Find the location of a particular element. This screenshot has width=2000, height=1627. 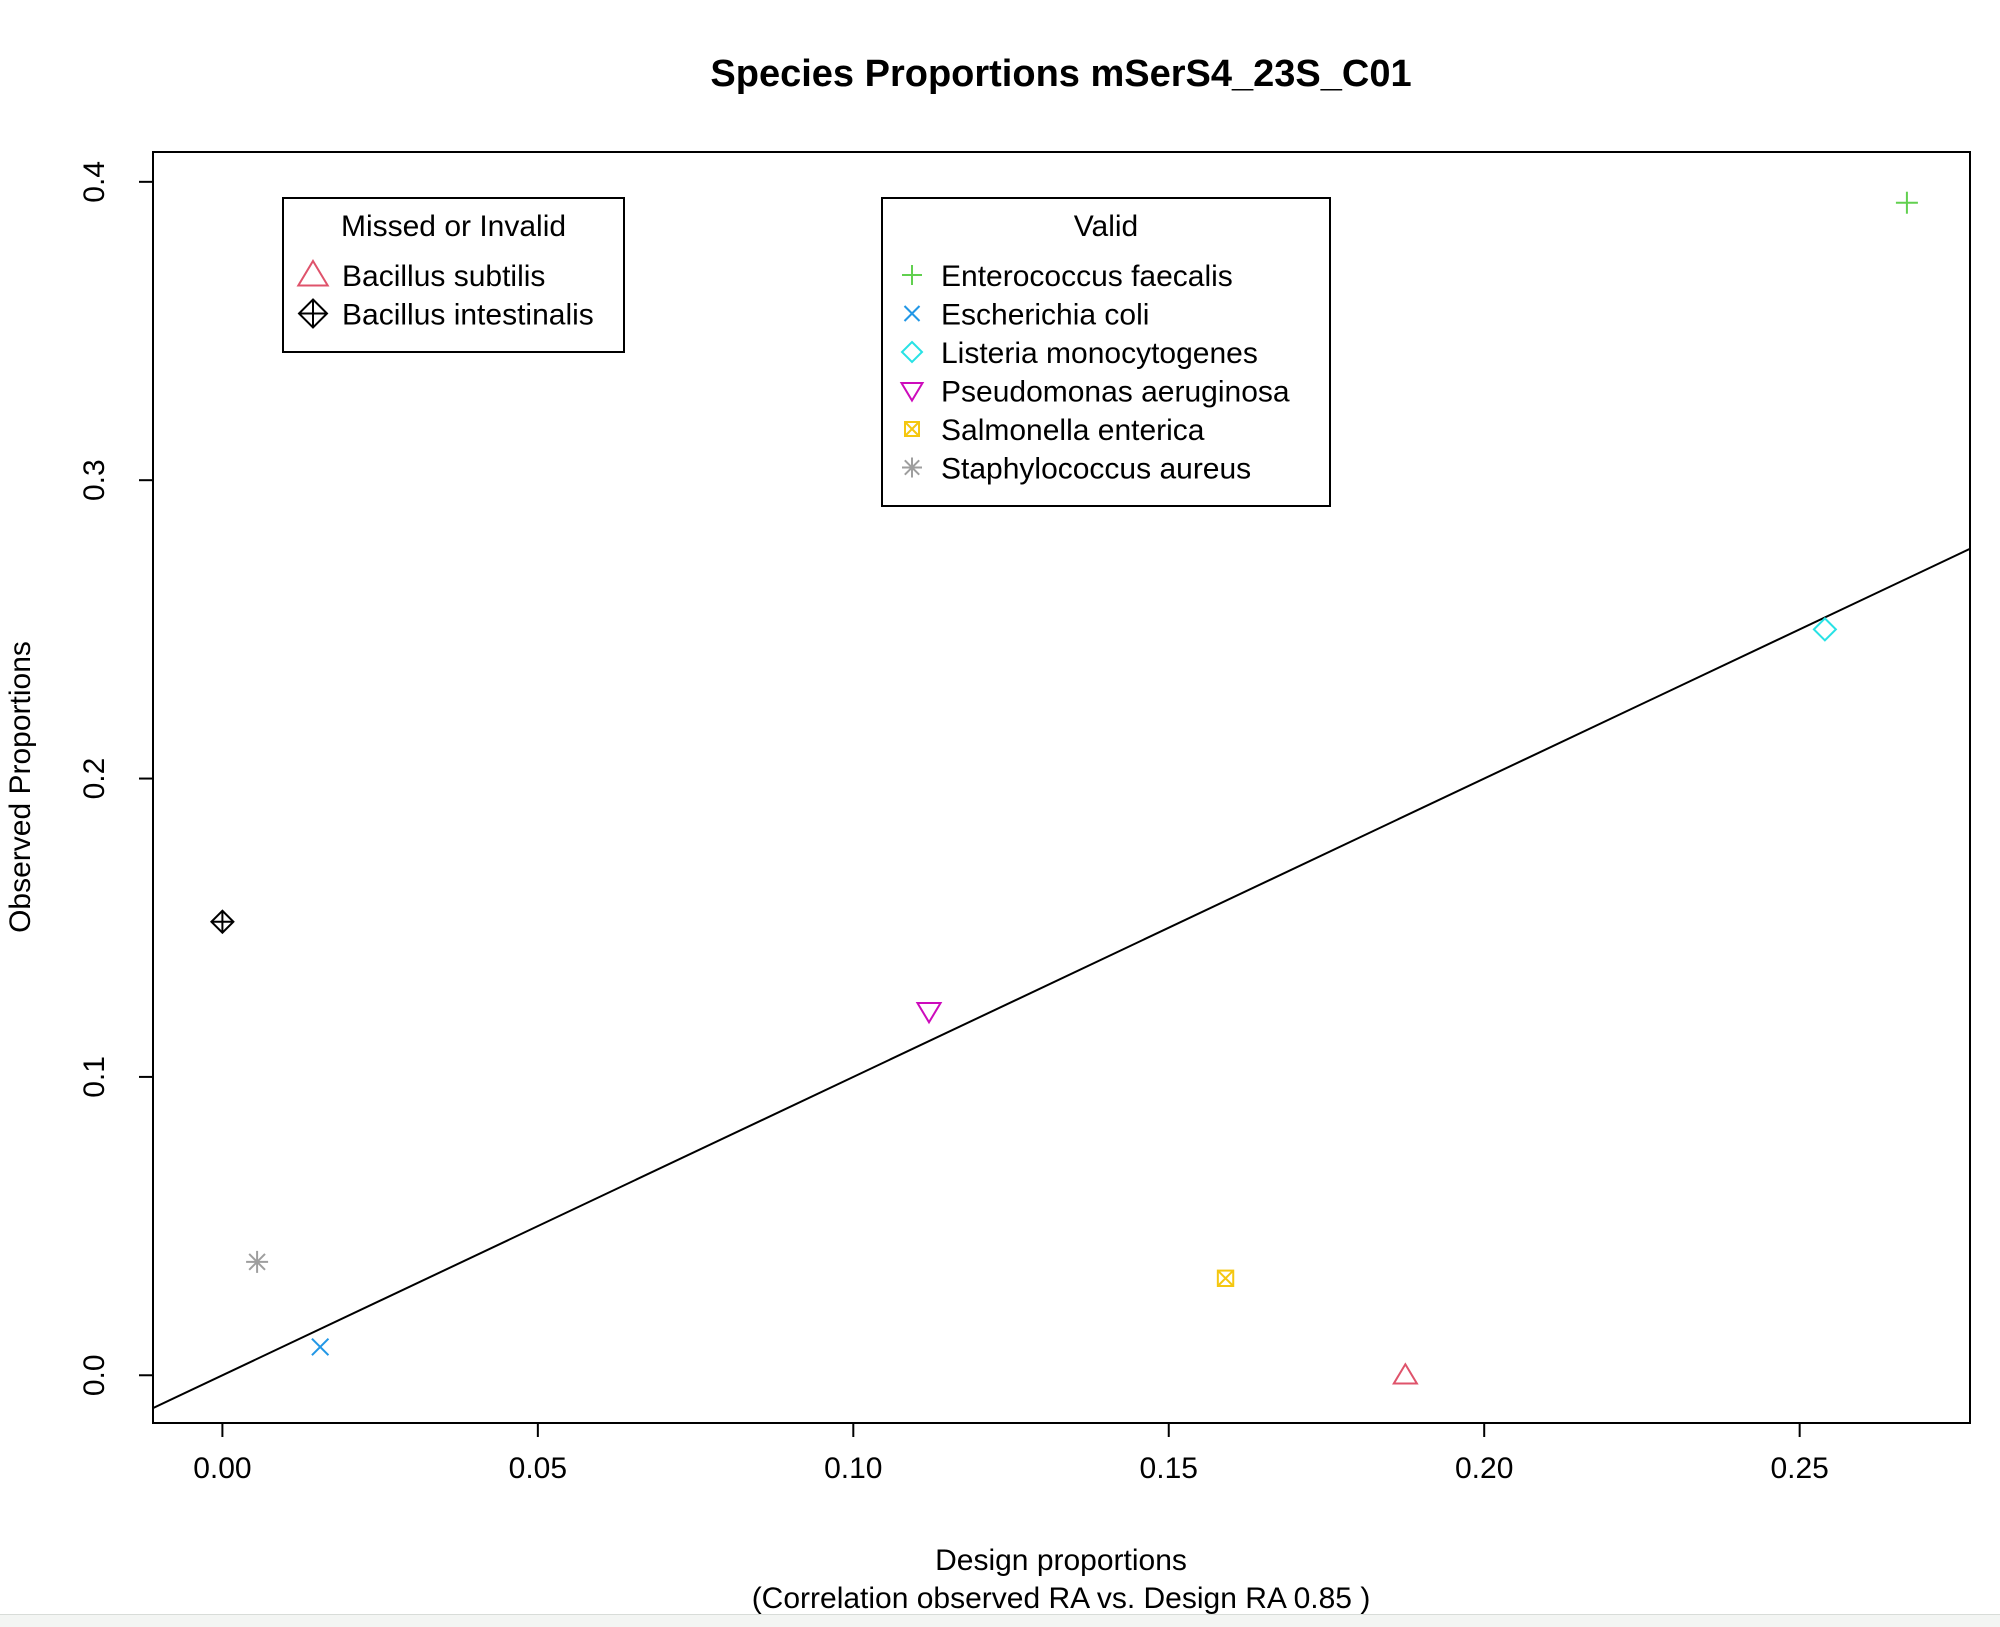

x-tick-label: 0.10 is located at coordinates (853, 1468).